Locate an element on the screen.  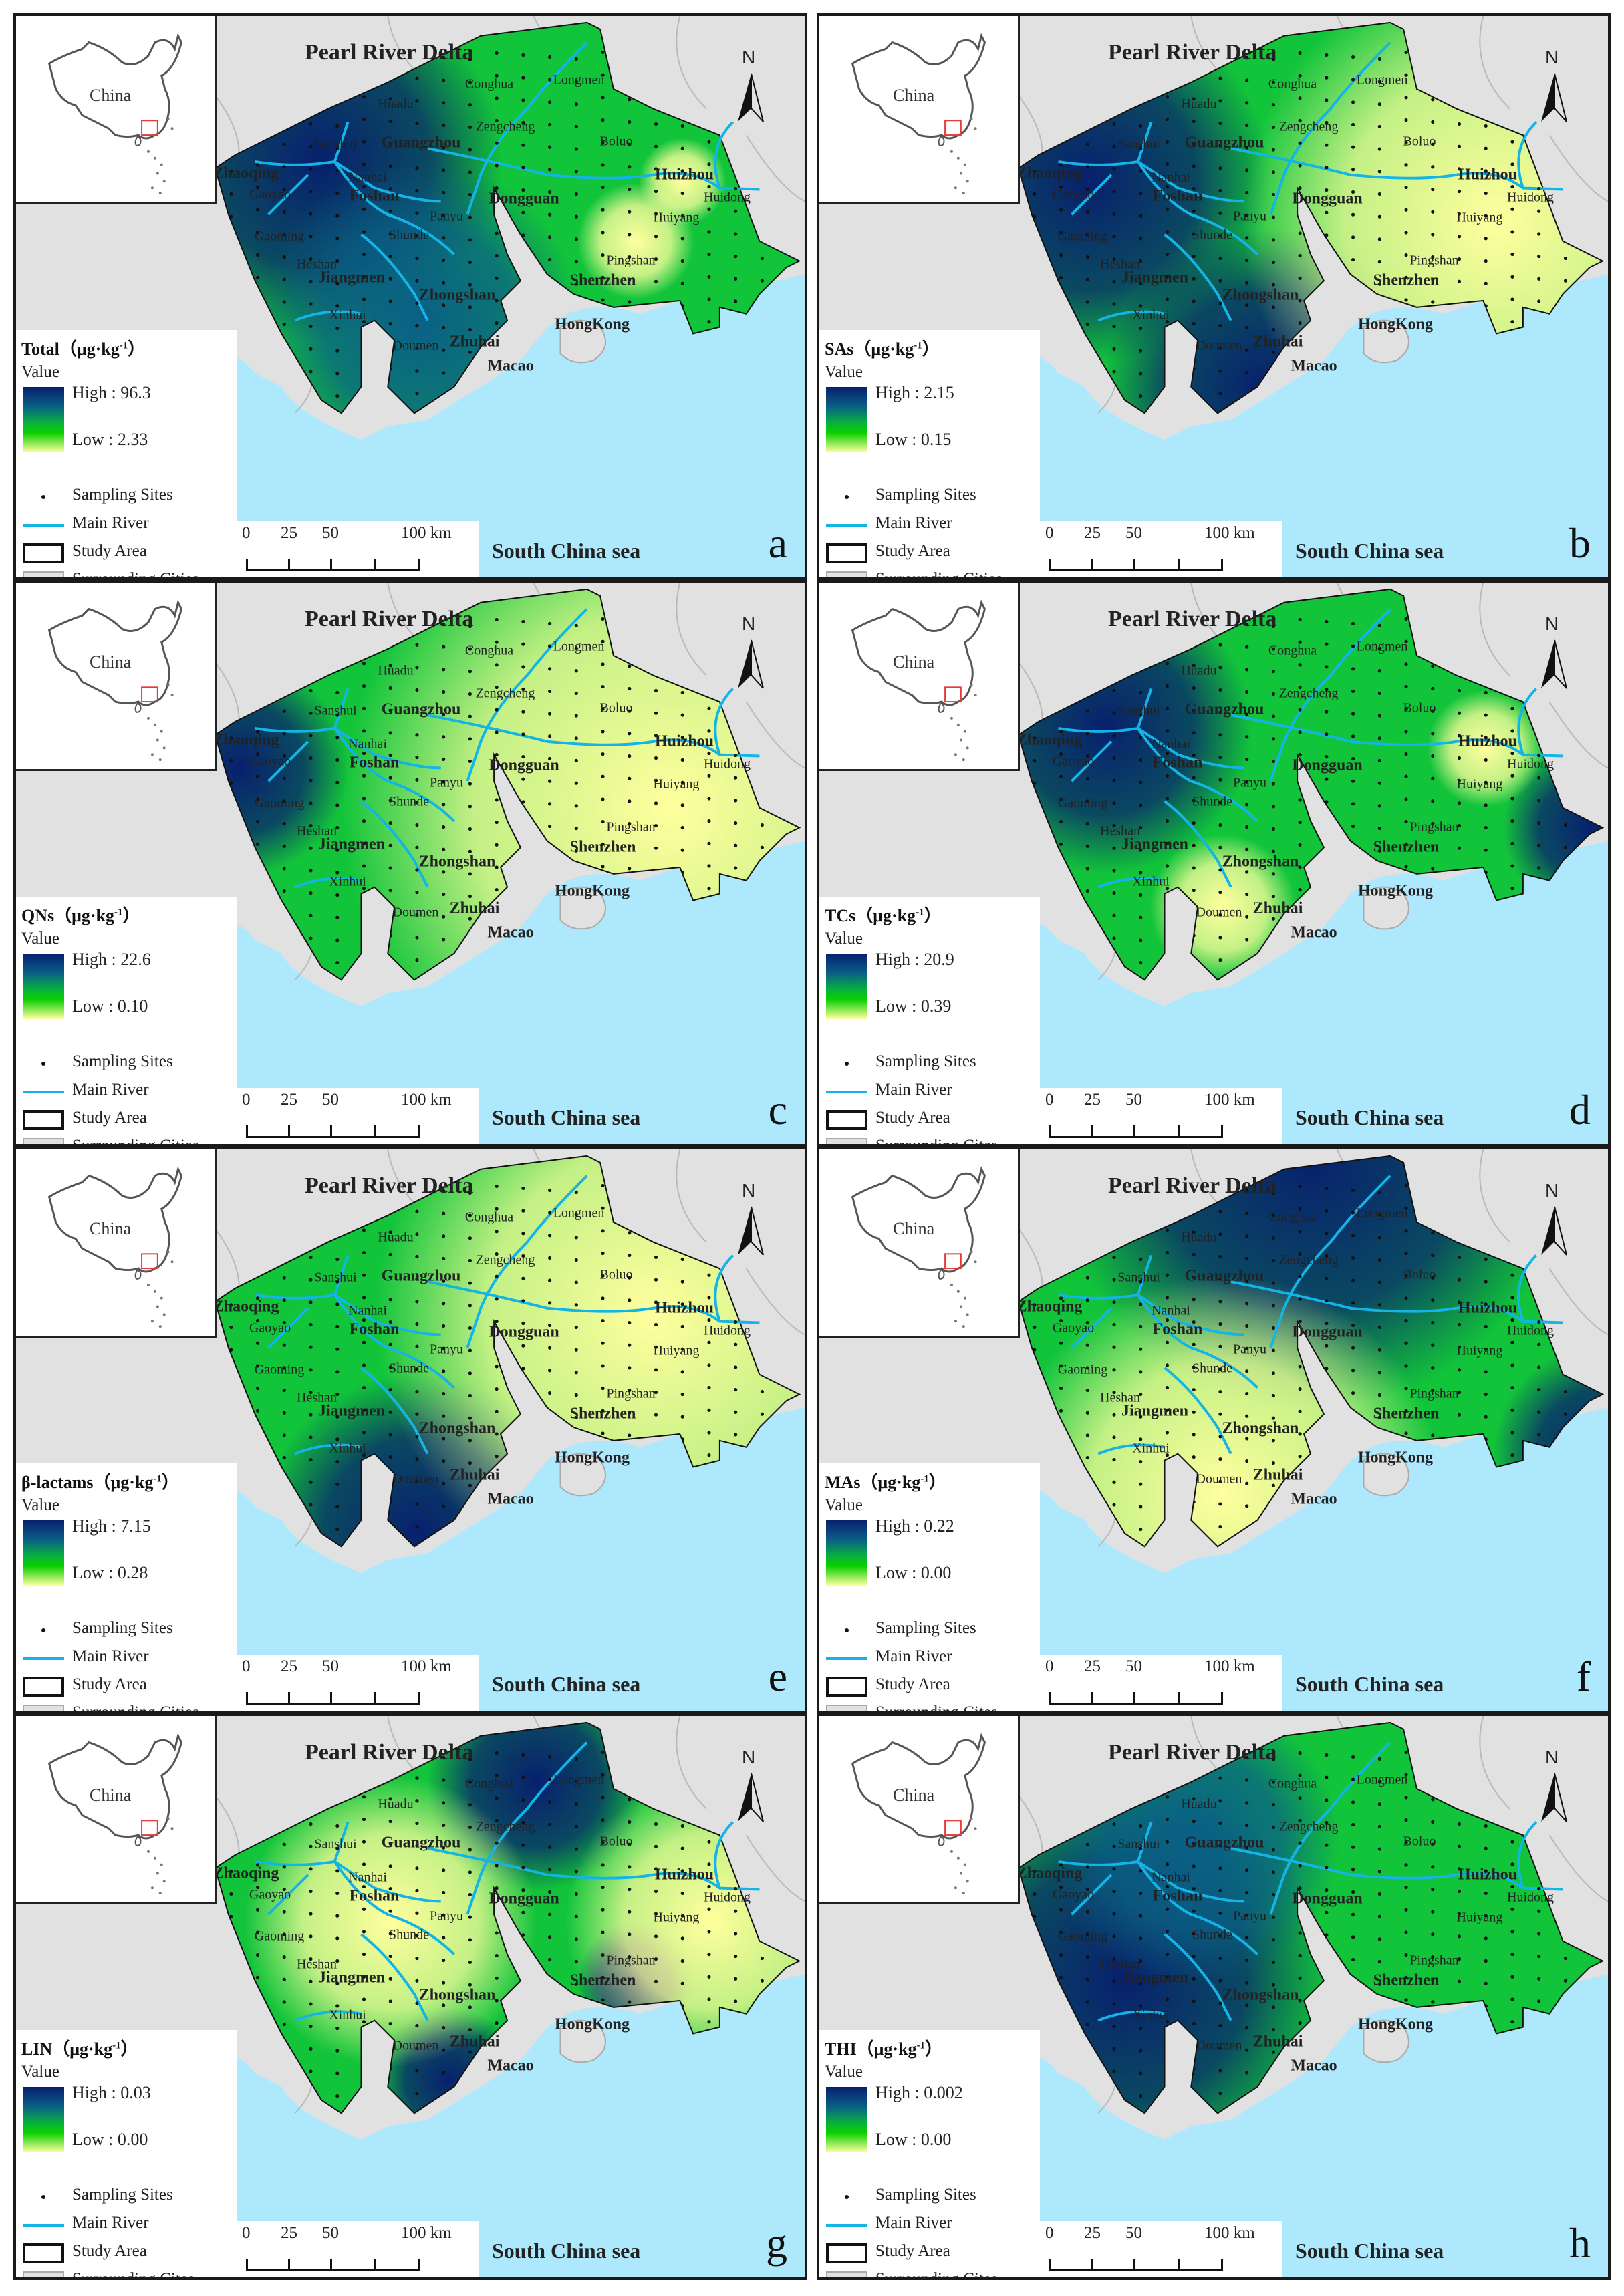
legend-title: Total（μg·kg-1） is located at coordinates (83, 349).